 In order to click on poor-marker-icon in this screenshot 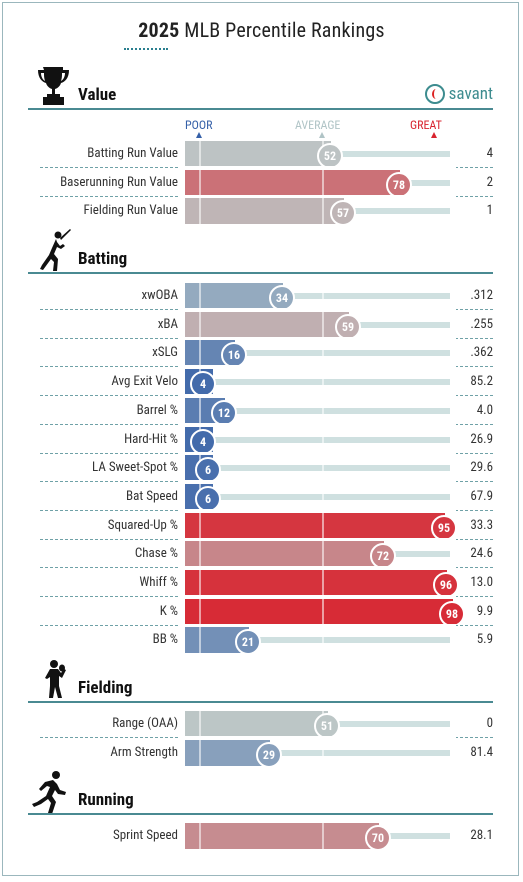, I will do `click(199, 135)`.